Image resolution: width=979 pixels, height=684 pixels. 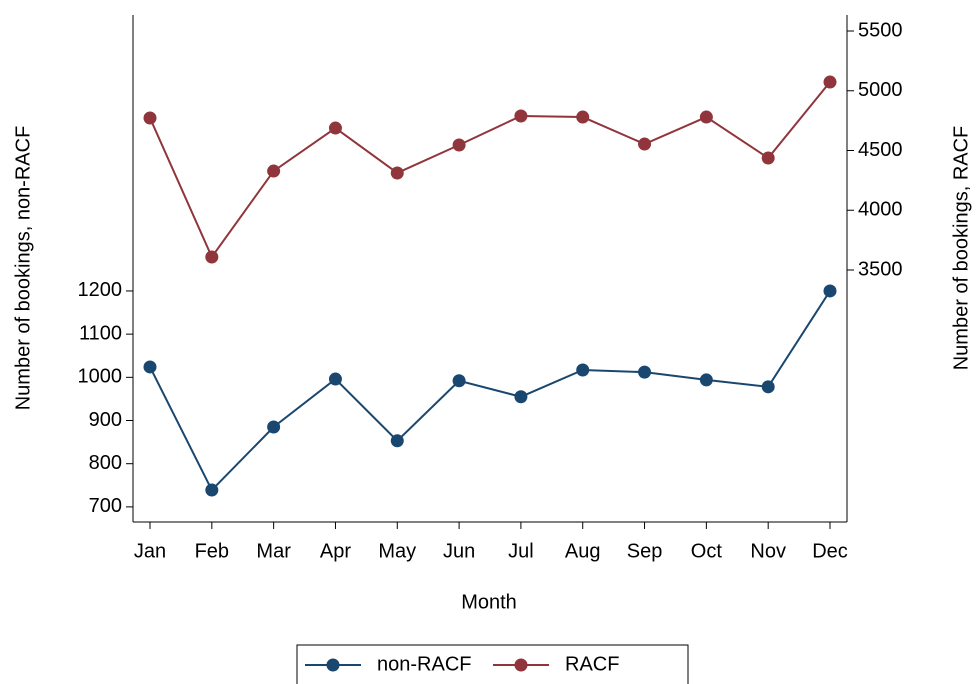 What do you see at coordinates (212, 551) in the screenshot?
I see `x-tick-label: Feb` at bounding box center [212, 551].